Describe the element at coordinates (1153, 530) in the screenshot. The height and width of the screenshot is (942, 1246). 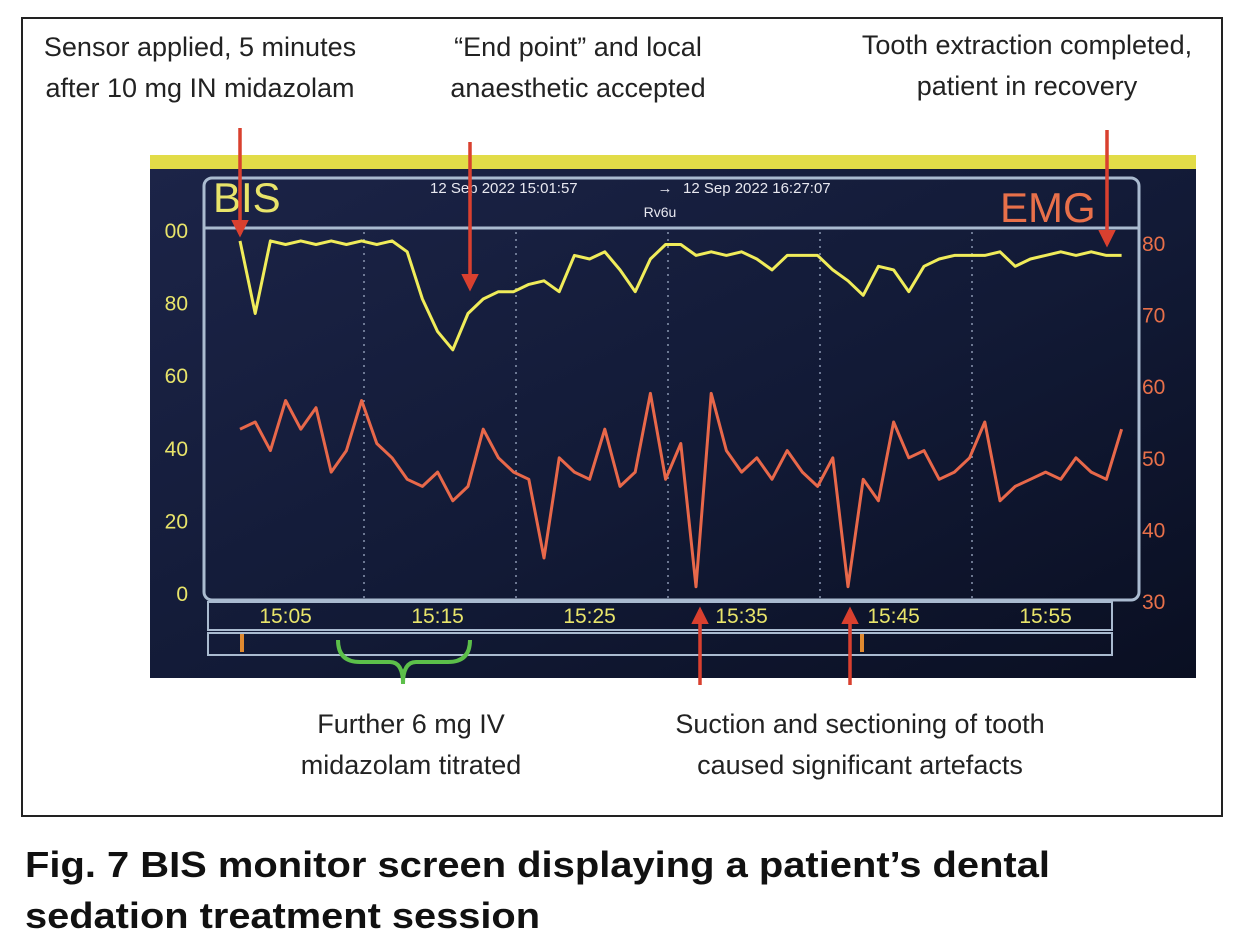
I see `y2-tick-label: 40` at that location.